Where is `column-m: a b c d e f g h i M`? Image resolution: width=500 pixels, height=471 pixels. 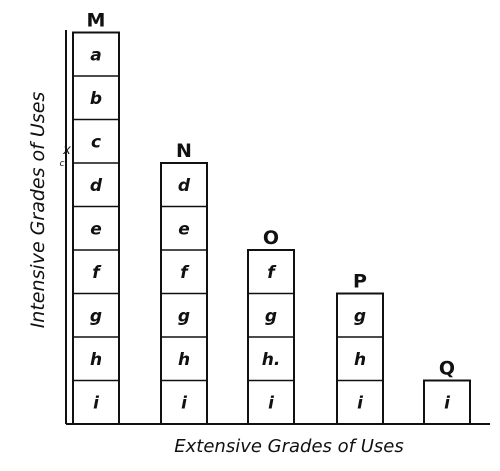 column-m: a b c d e f g h i M is located at coordinates (96, 217).